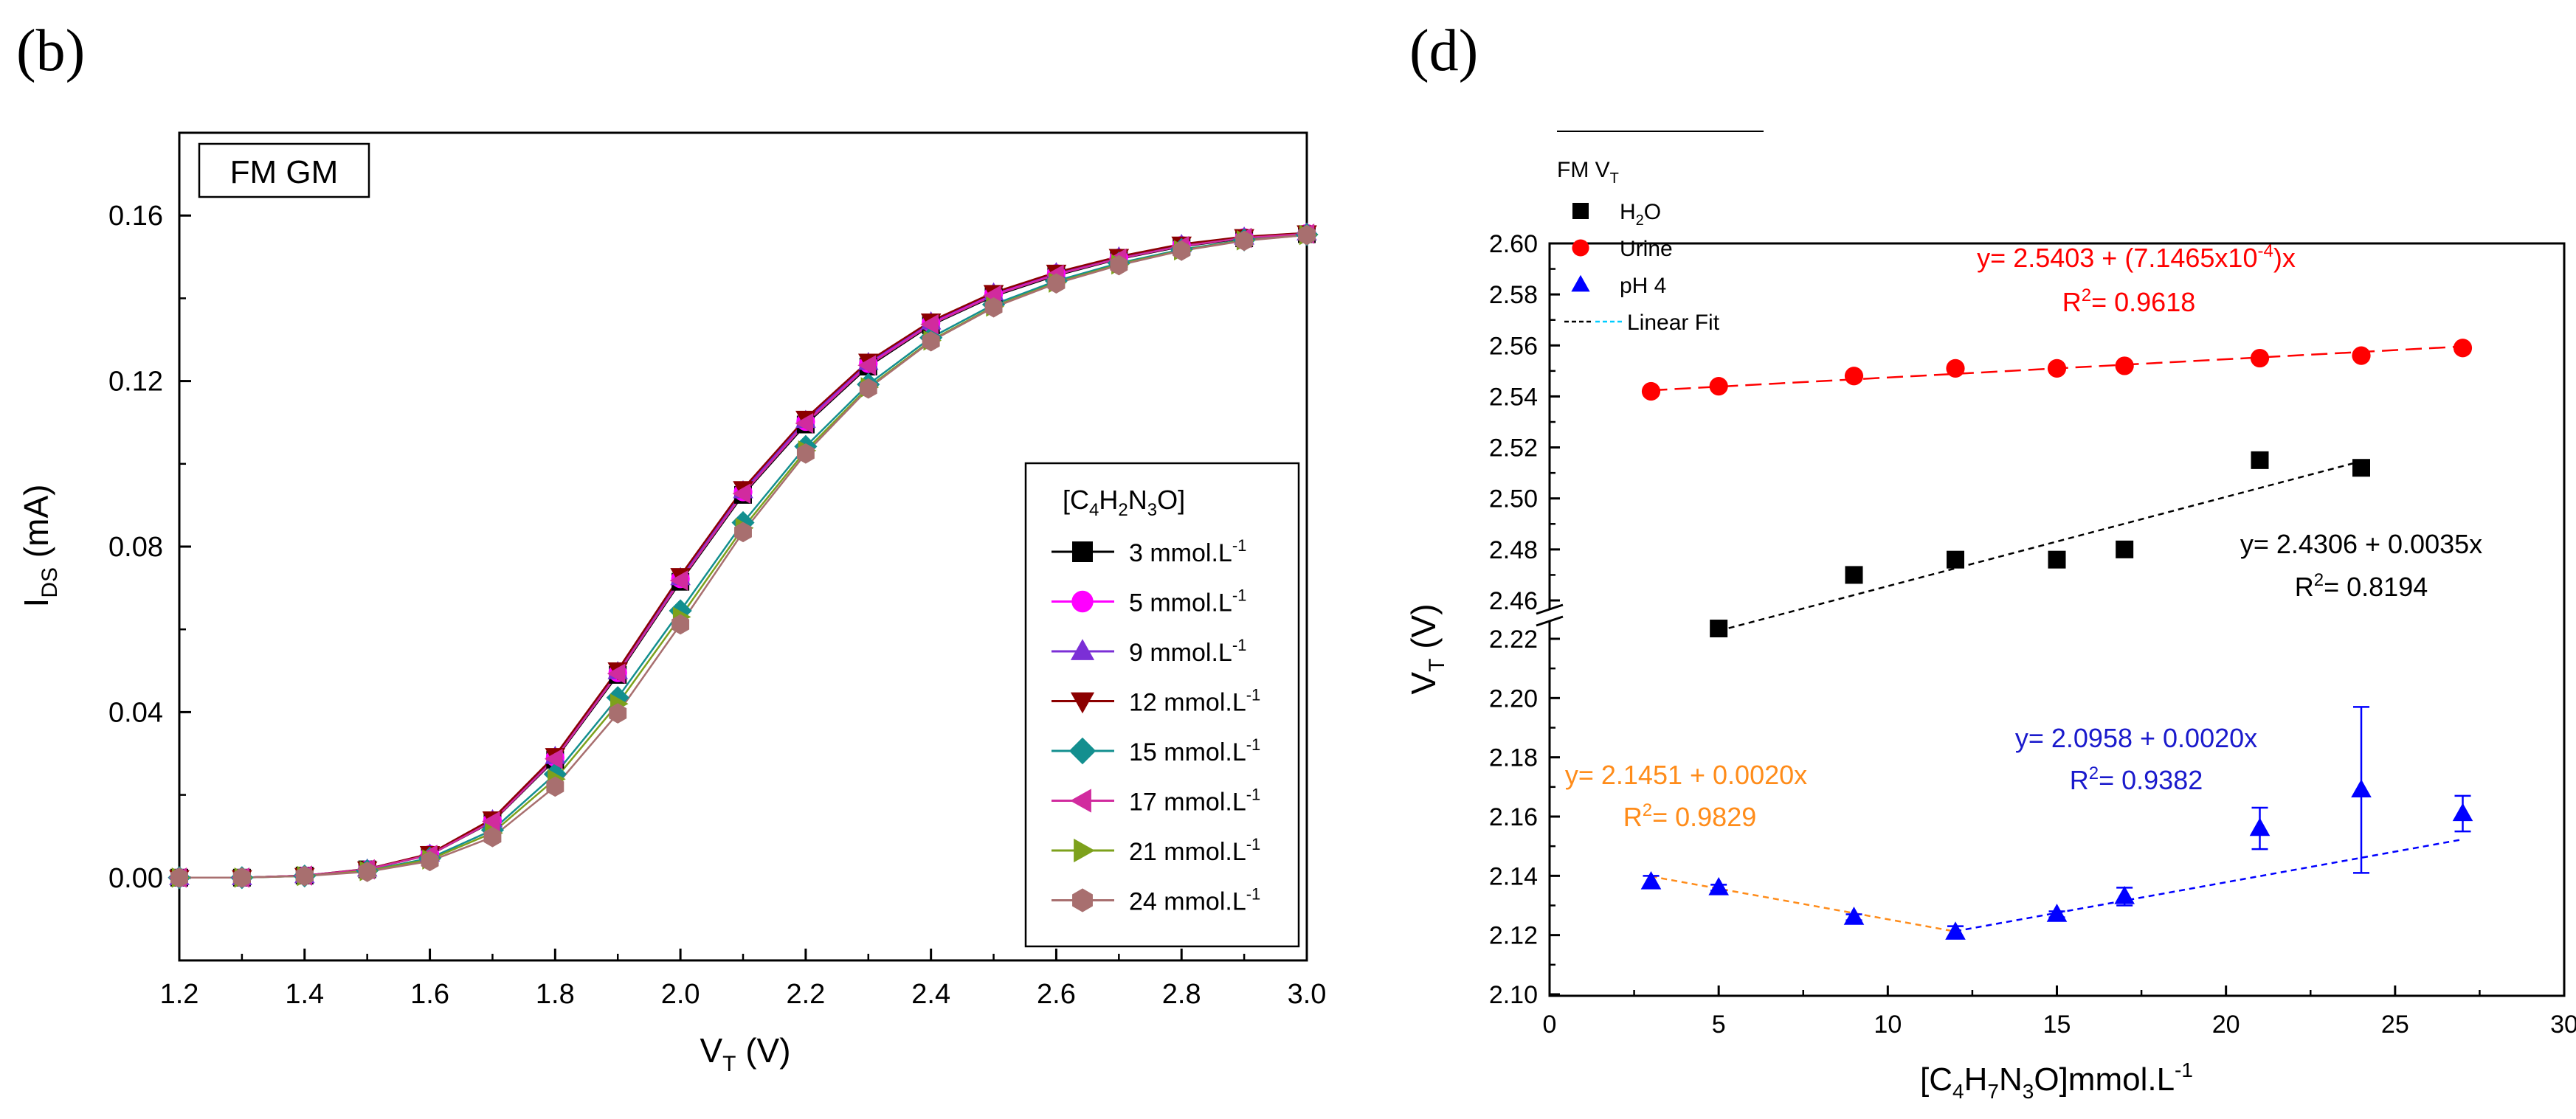 This screenshot has width=2576, height=1119. I want to click on chart-title: FM GM, so click(284, 172).